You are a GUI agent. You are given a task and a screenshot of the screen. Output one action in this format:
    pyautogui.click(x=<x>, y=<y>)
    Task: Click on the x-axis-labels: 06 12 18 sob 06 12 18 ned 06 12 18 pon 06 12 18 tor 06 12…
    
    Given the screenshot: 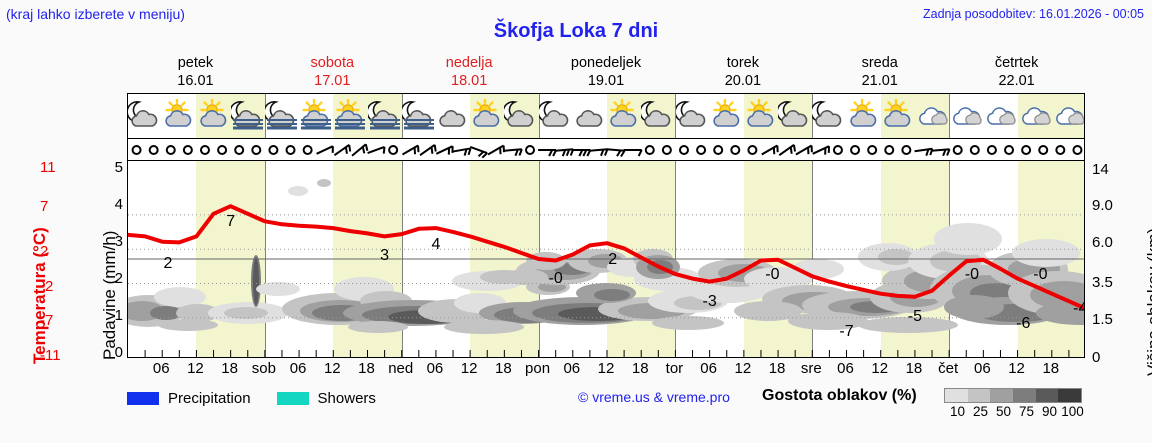 What is the action you would take?
    pyautogui.click(x=606, y=370)
    